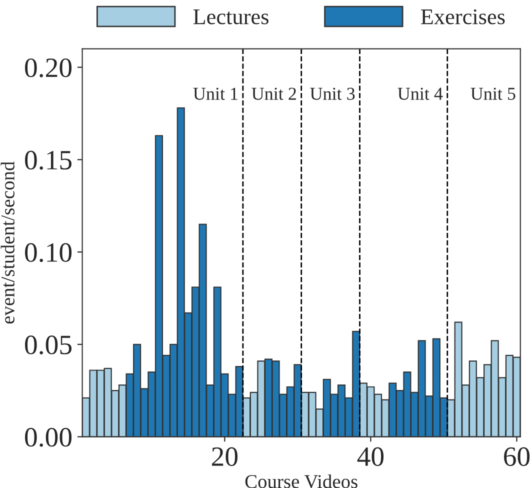 The image size is (531, 488). What do you see at coordinates (225, 456) in the screenshot?
I see `x-tick-label: 20` at bounding box center [225, 456].